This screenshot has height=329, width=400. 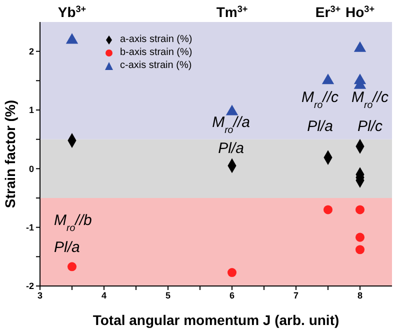 I want to click on annotation: M$_{ro}$//a, so click(x=231, y=125).